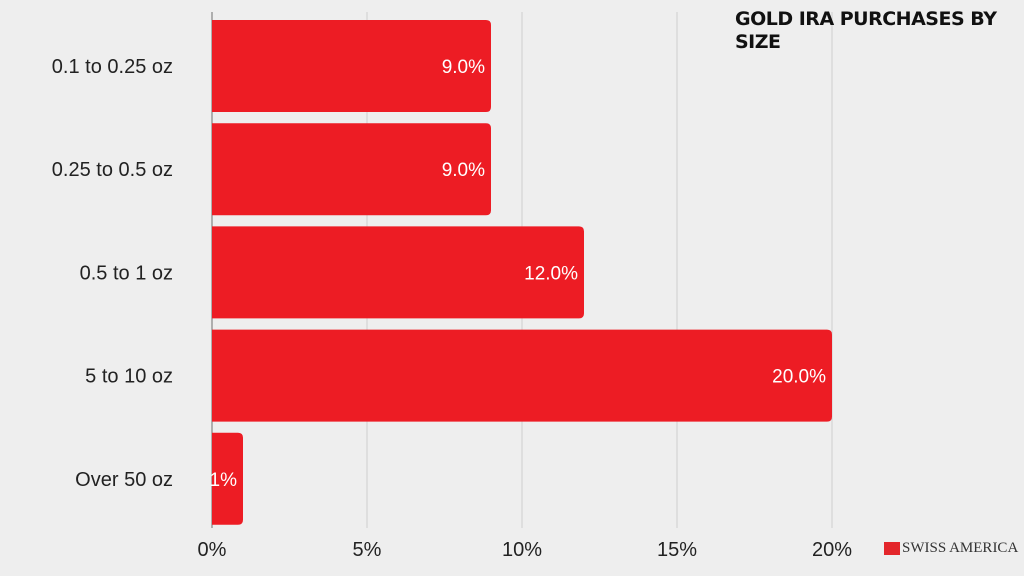 The height and width of the screenshot is (576, 1024). I want to click on x-tick-label: 5%, so click(367, 550).